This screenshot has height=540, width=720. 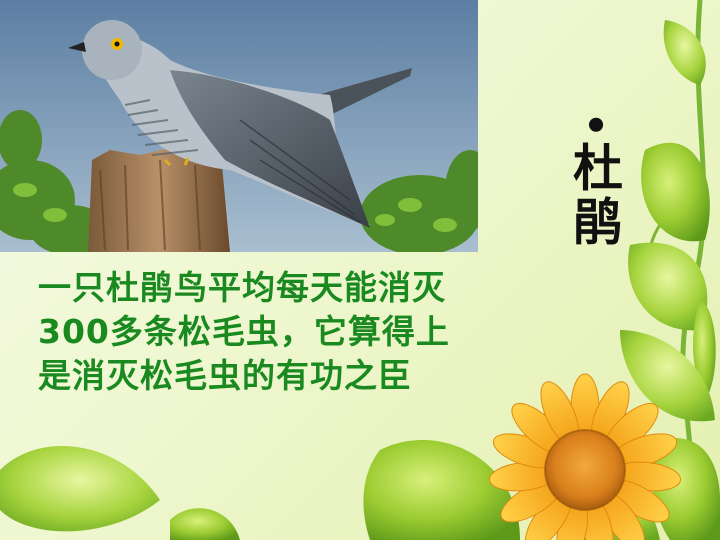 I want to click on caption-text: 杜鹃, so click(x=594, y=195).